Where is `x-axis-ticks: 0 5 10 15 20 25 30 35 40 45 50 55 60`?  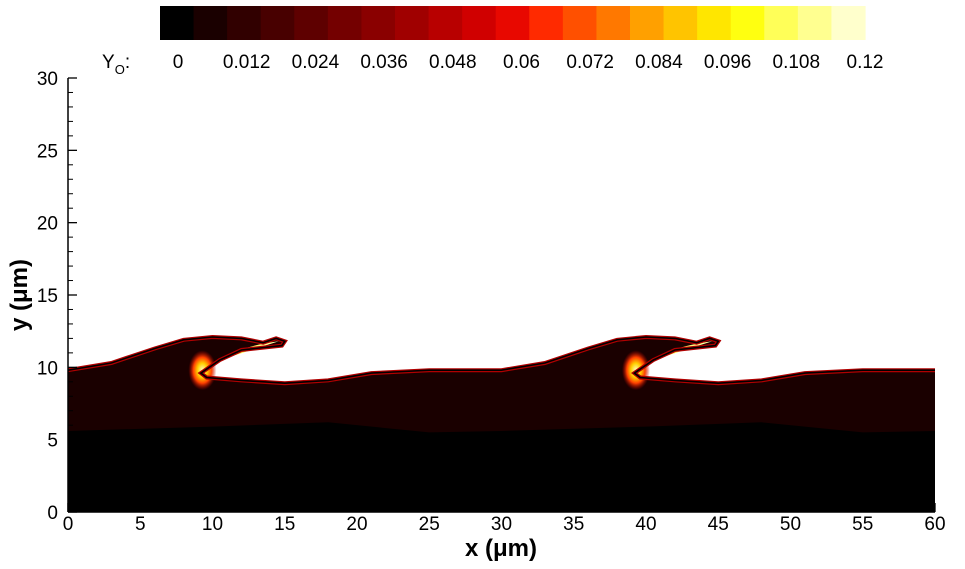 x-axis-ticks: 0 5 10 15 20 25 30 35 40 45 50 55 60 is located at coordinates (504, 519).